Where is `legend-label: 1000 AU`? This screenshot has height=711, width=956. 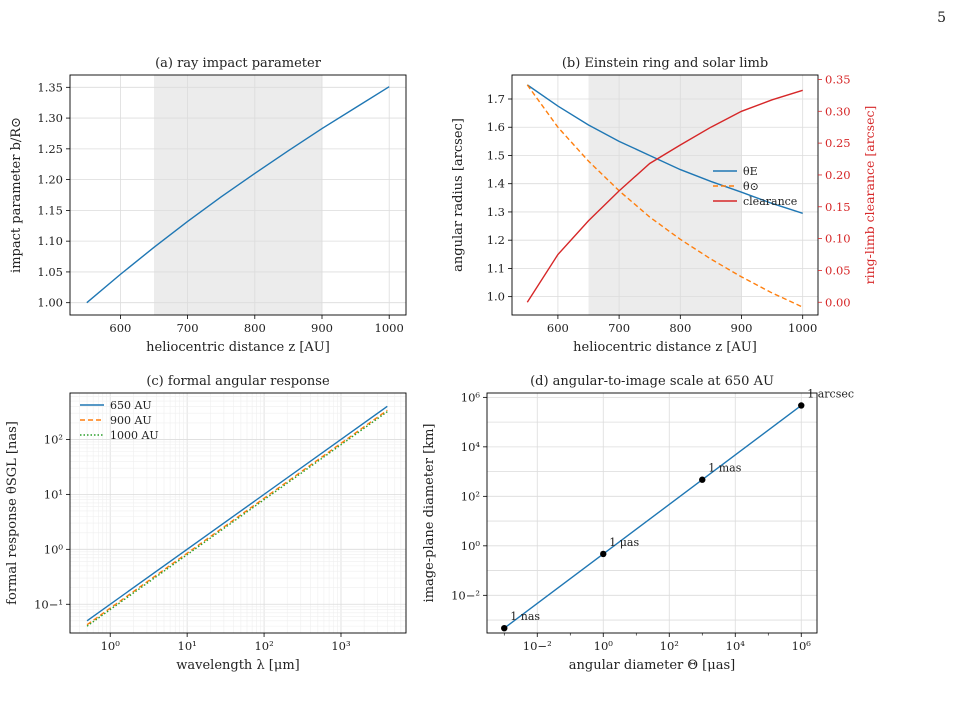
legend-label: 1000 AU is located at coordinates (134, 435).